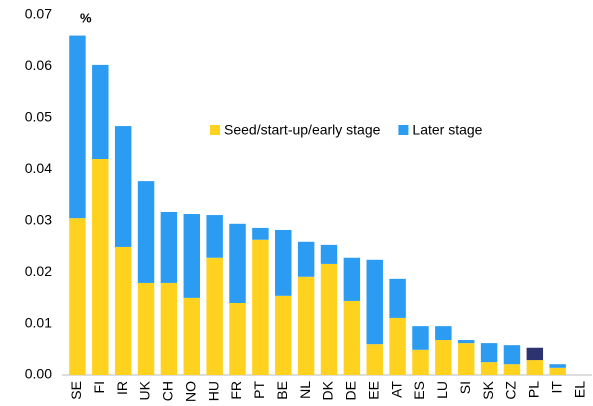 The height and width of the screenshot is (406, 593). Describe the element at coordinates (122, 388) in the screenshot. I see `x-tick-label: IR` at that location.